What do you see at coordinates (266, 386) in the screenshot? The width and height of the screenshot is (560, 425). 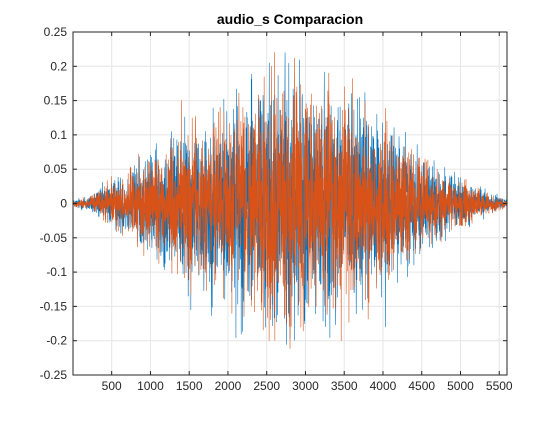 I see `x-tick-label: 2500` at bounding box center [266, 386].